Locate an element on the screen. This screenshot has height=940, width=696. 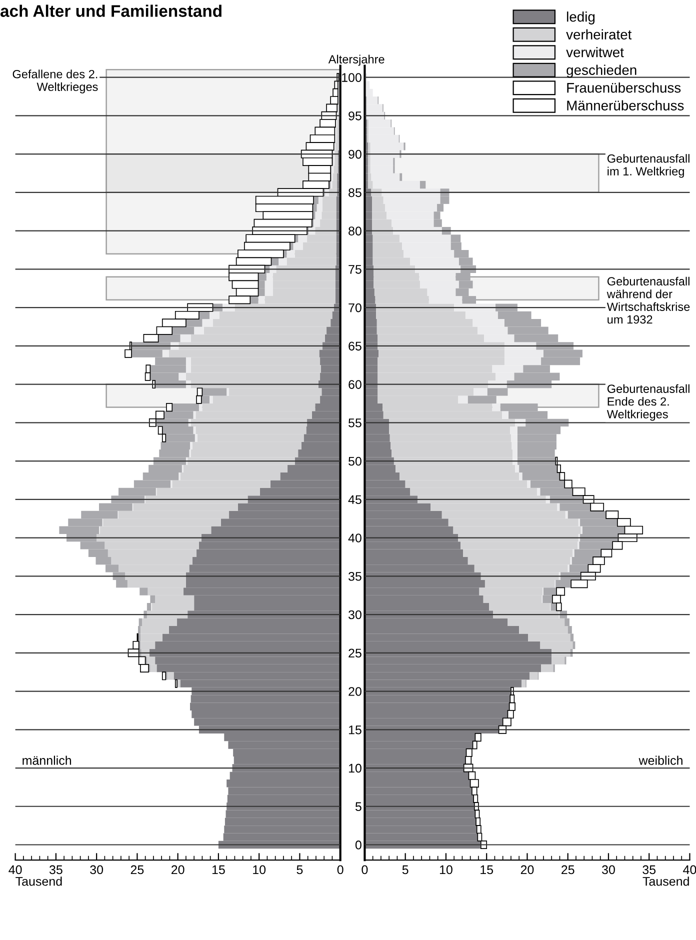
y-tick-label: 35 is located at coordinates (355, 576).